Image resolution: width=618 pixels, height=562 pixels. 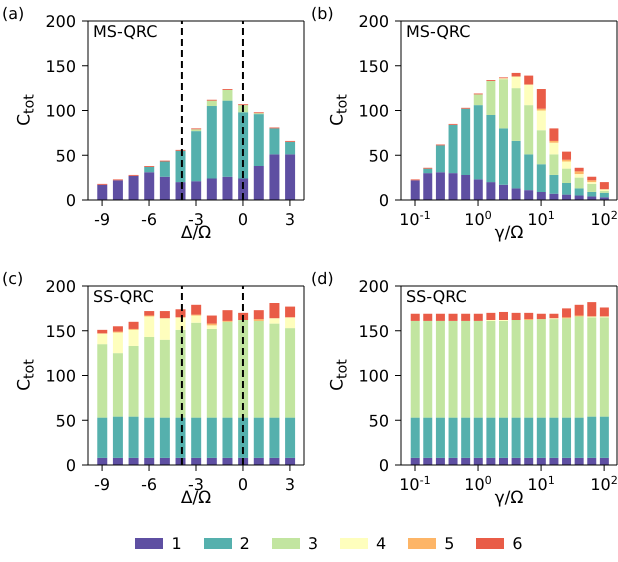 I want to click on annotation: MS-QRC, so click(x=438, y=31).